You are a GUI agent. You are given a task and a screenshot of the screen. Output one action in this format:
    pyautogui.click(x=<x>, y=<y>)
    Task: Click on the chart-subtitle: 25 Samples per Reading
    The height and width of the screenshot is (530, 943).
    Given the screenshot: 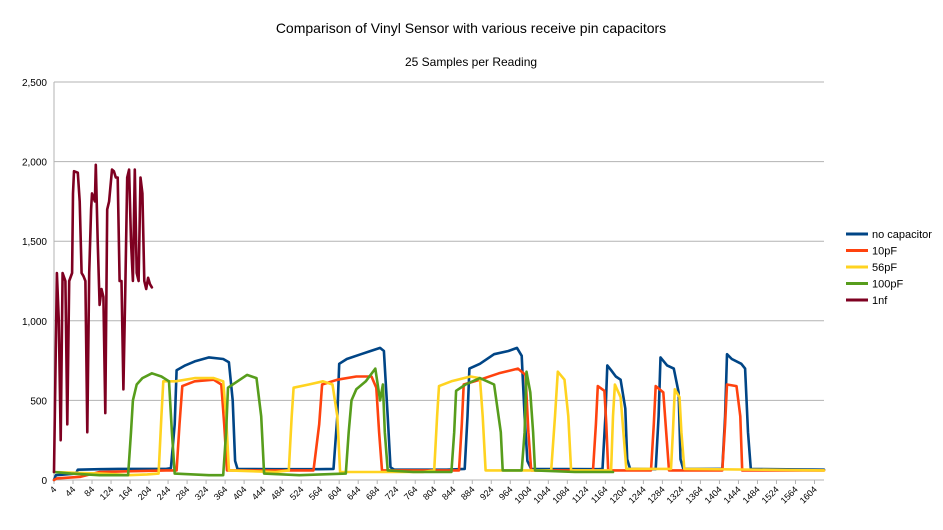 What is the action you would take?
    pyautogui.click(x=471, y=62)
    